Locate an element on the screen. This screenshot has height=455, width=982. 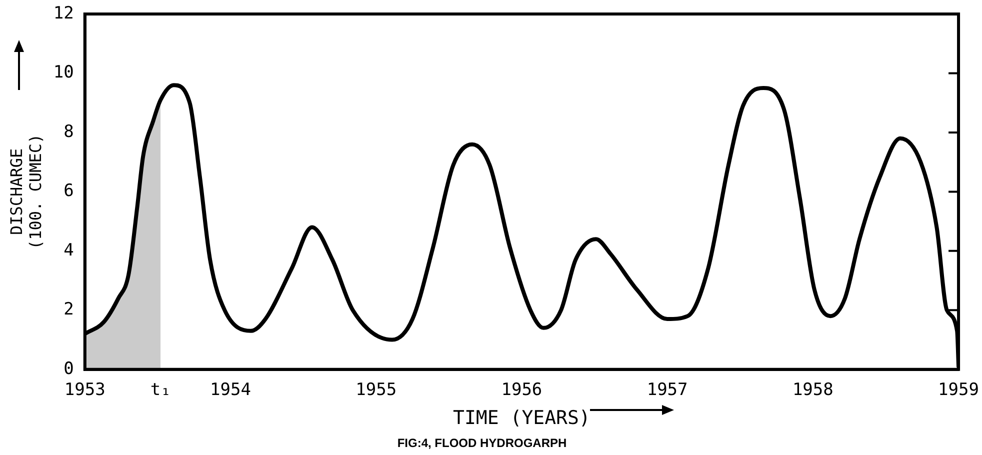
y-tick-label: 10 is located at coordinates (63, 72).